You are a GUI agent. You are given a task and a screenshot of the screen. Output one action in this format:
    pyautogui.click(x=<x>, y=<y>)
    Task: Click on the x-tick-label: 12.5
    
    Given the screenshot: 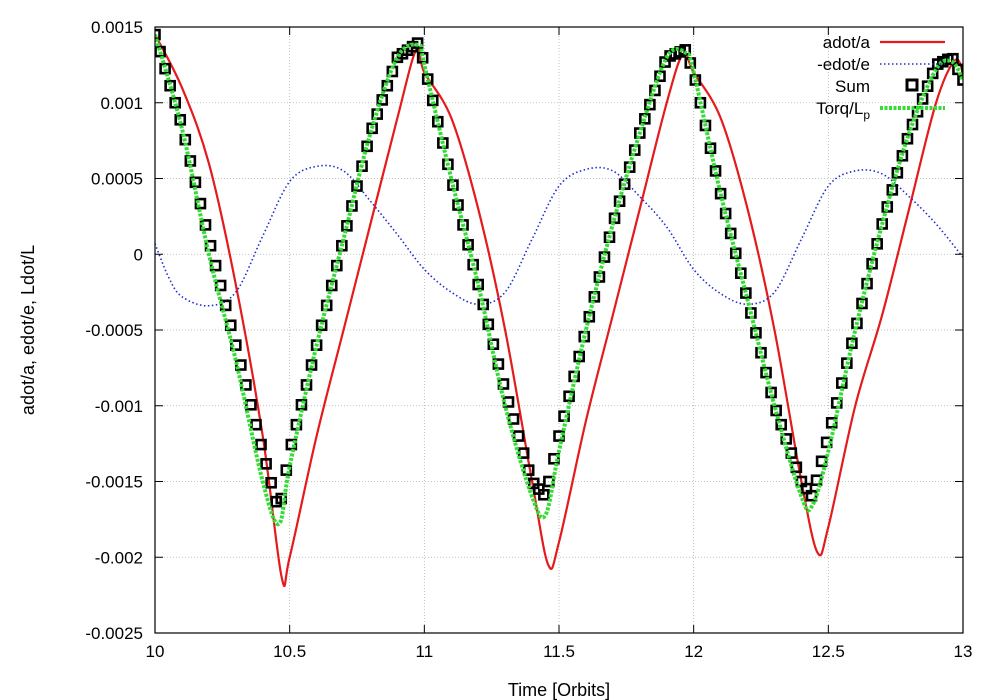 What is the action you would take?
    pyautogui.click(x=828, y=651)
    